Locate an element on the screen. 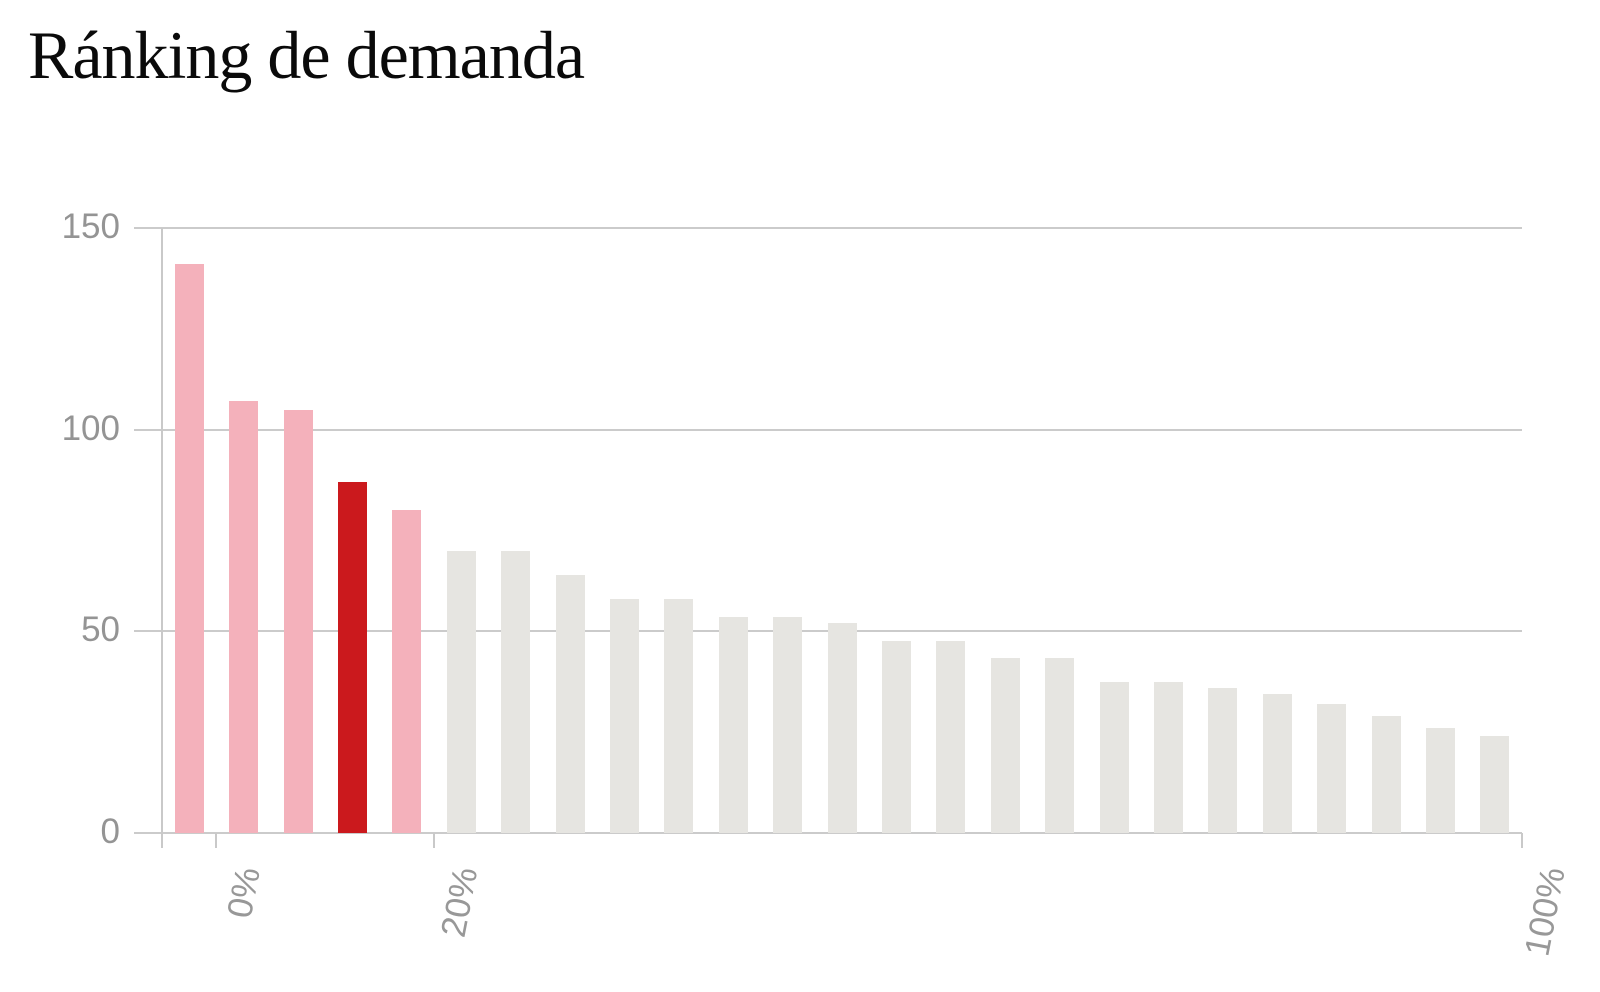 This screenshot has width=1600, height=992. y-axis-line is located at coordinates (162, 538).